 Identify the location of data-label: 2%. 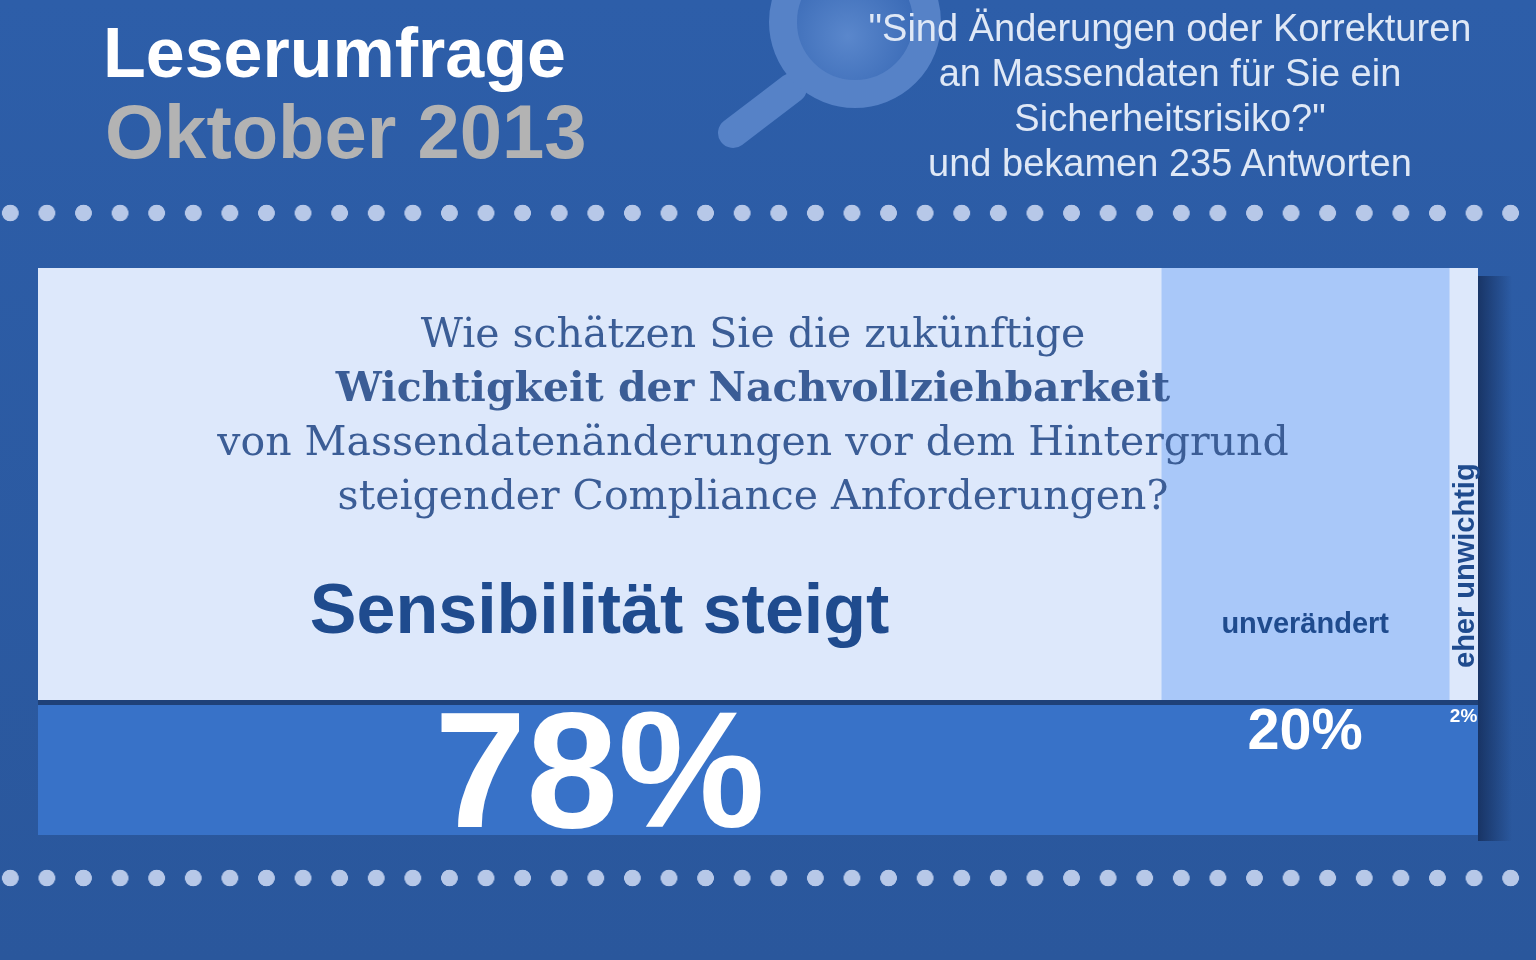
(1463, 715).